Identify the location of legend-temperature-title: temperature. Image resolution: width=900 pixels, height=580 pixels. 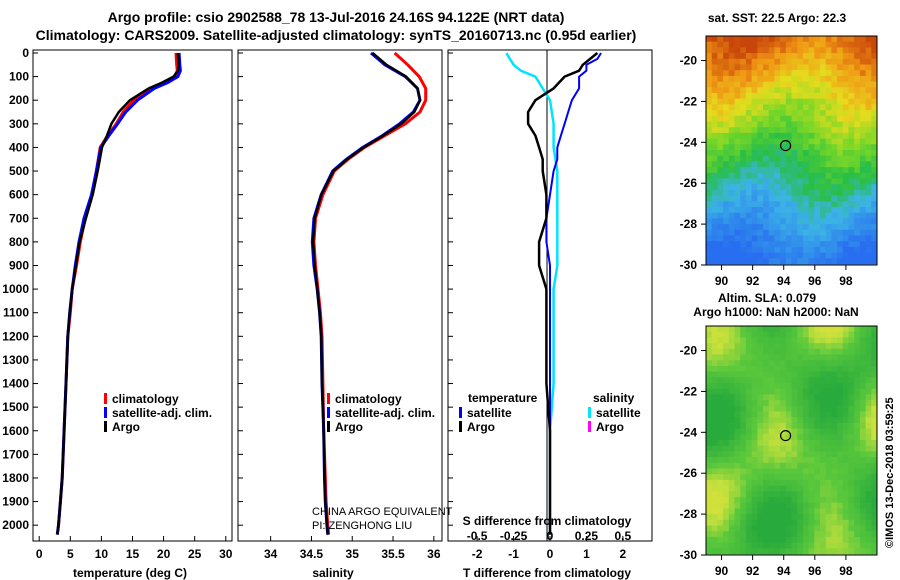
(503, 398).